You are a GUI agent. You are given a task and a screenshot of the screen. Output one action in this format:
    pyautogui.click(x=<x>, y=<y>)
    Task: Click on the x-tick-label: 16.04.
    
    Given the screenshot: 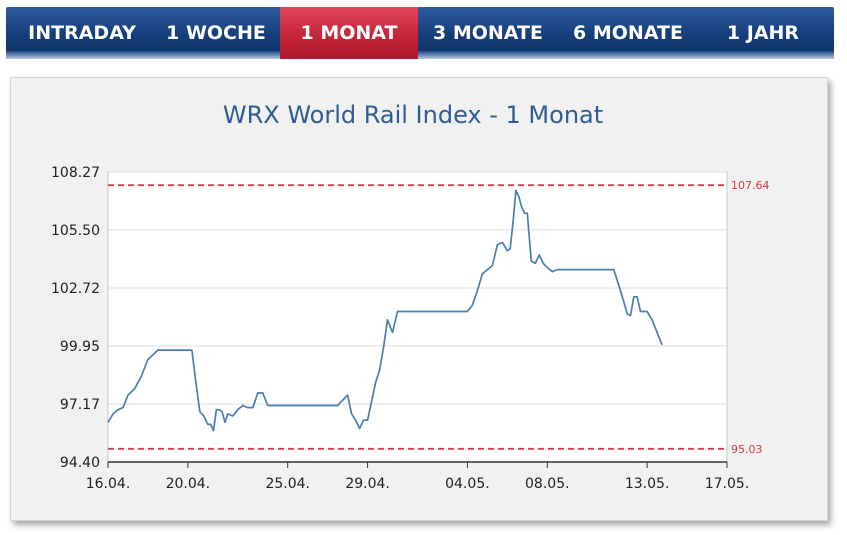 What is the action you would take?
    pyautogui.click(x=108, y=484)
    